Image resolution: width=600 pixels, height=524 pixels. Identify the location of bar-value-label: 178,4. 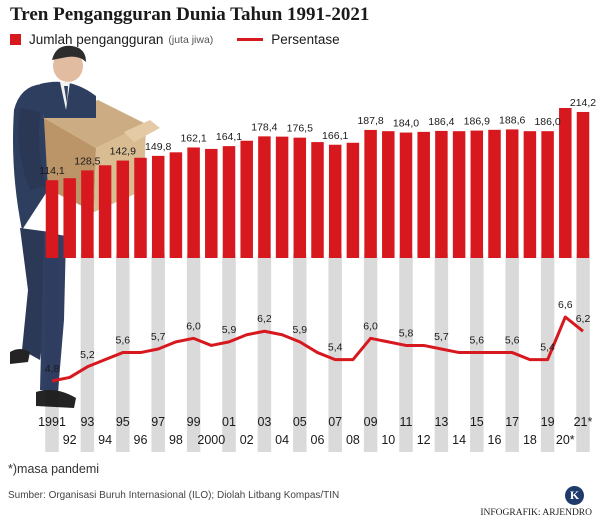
(264, 127).